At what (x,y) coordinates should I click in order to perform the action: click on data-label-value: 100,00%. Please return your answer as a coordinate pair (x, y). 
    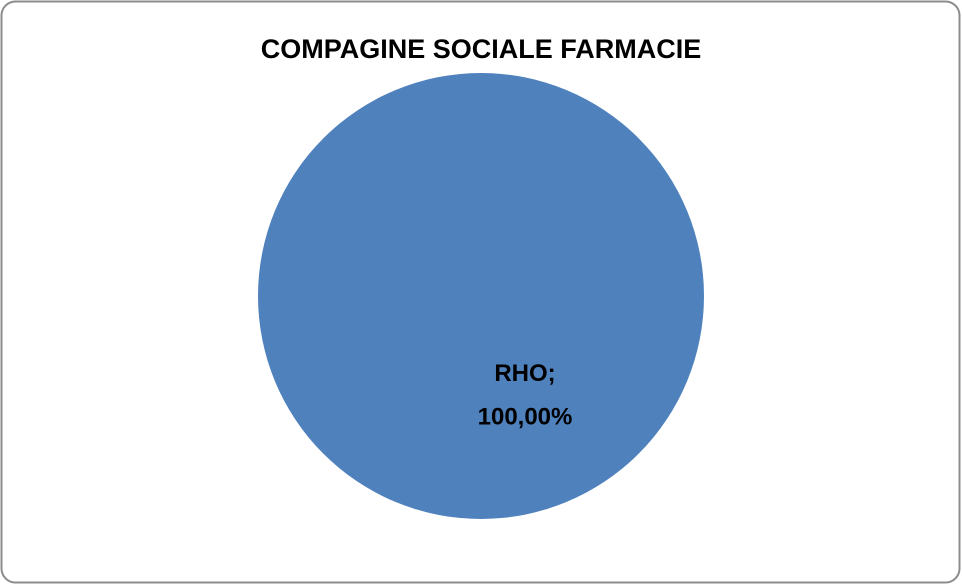
    Looking at the image, I should click on (525, 416).